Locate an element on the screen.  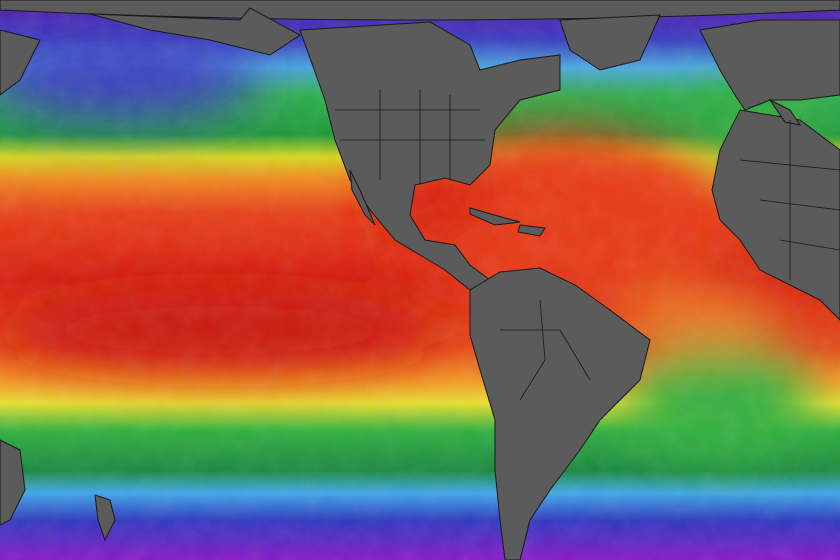
australia is located at coordinates (13, 482).